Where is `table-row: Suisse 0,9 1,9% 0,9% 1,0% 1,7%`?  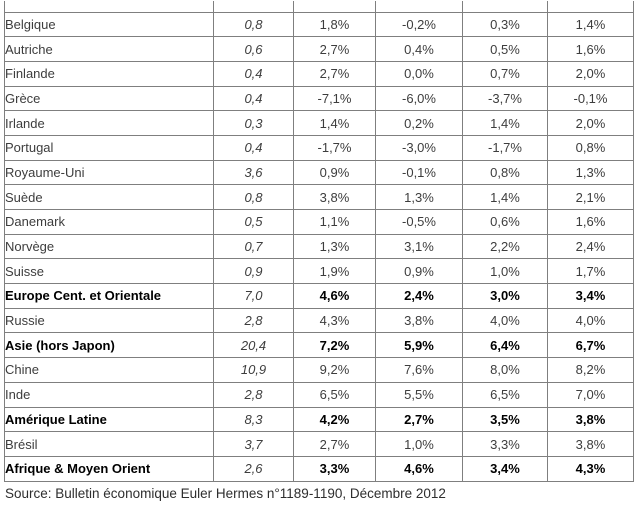
table-row: Suisse 0,9 1,9% 0,9% 1,0% 1,7% is located at coordinates (319, 271).